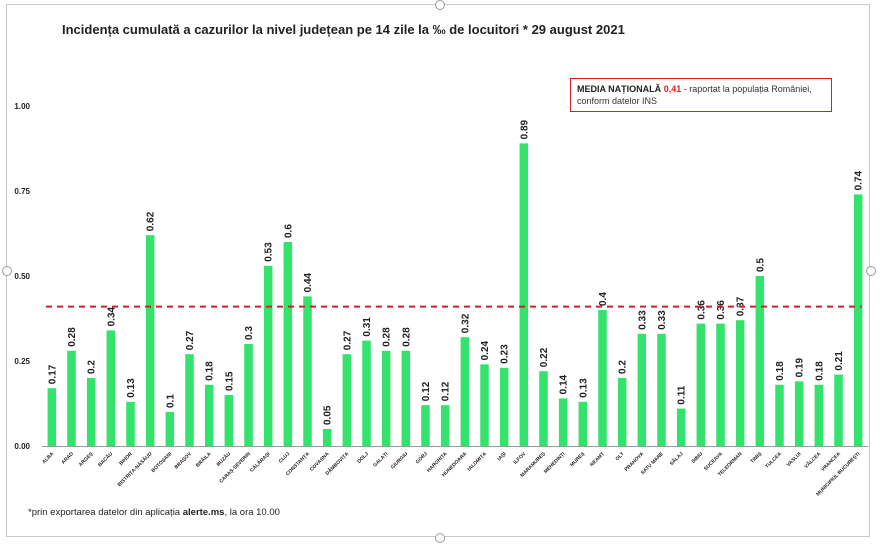  What do you see at coordinates (440, 5) in the screenshot?
I see `resize-handle-top` at bounding box center [440, 5].